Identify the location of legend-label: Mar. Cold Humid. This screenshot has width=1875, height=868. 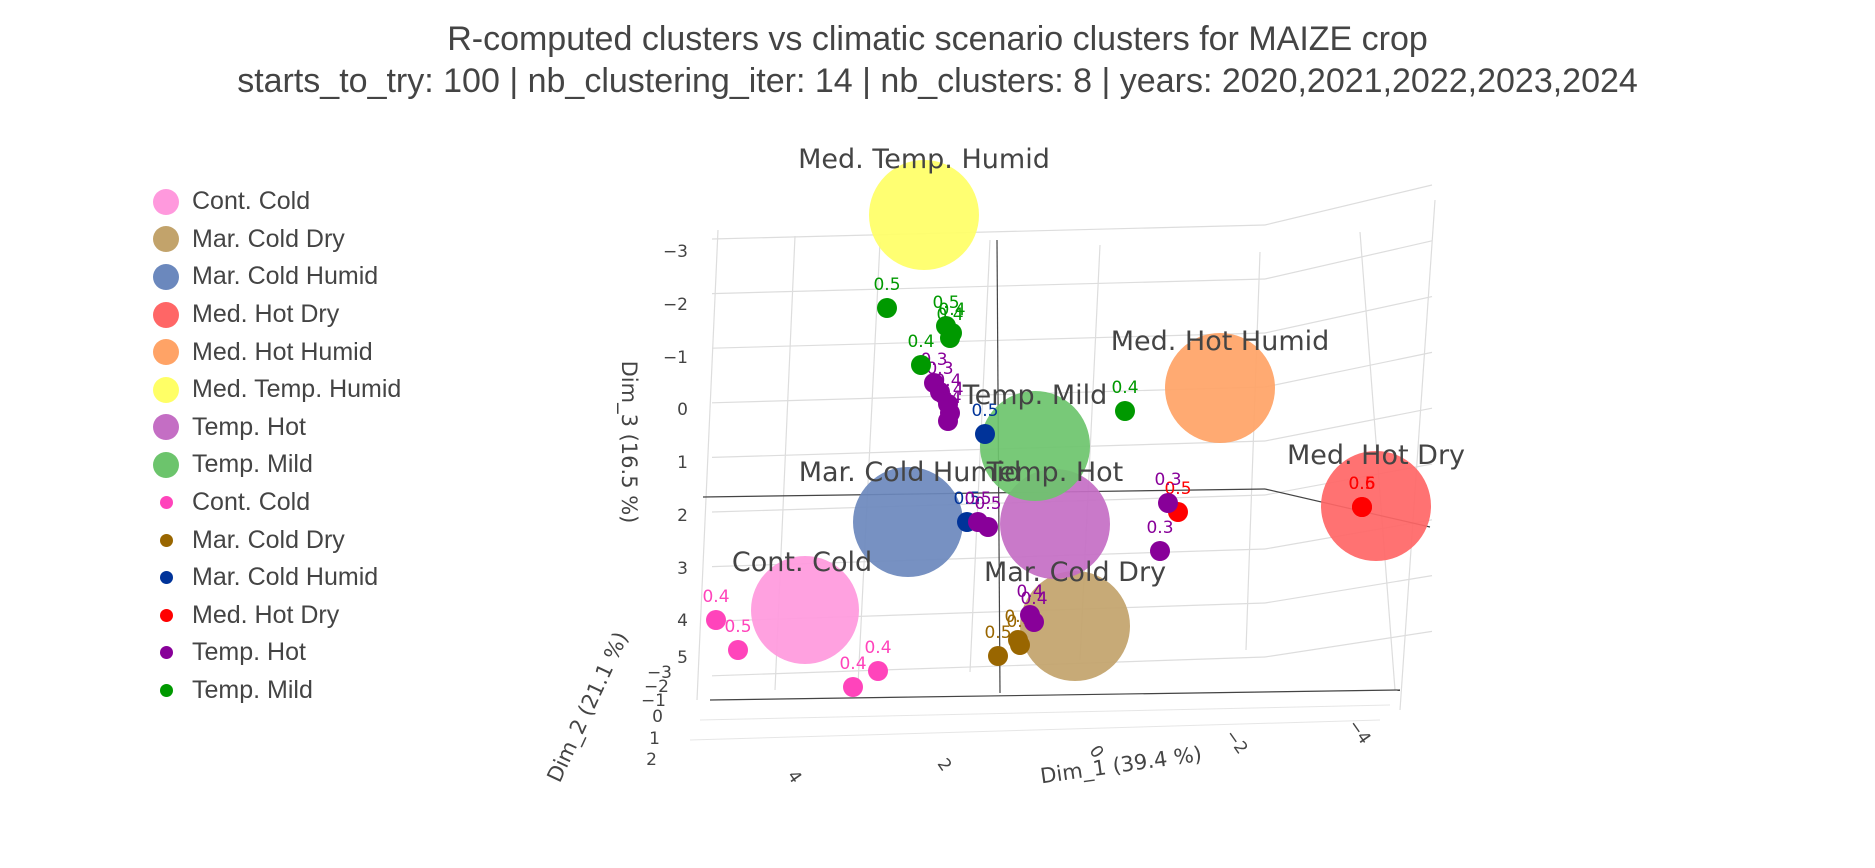
(285, 276).